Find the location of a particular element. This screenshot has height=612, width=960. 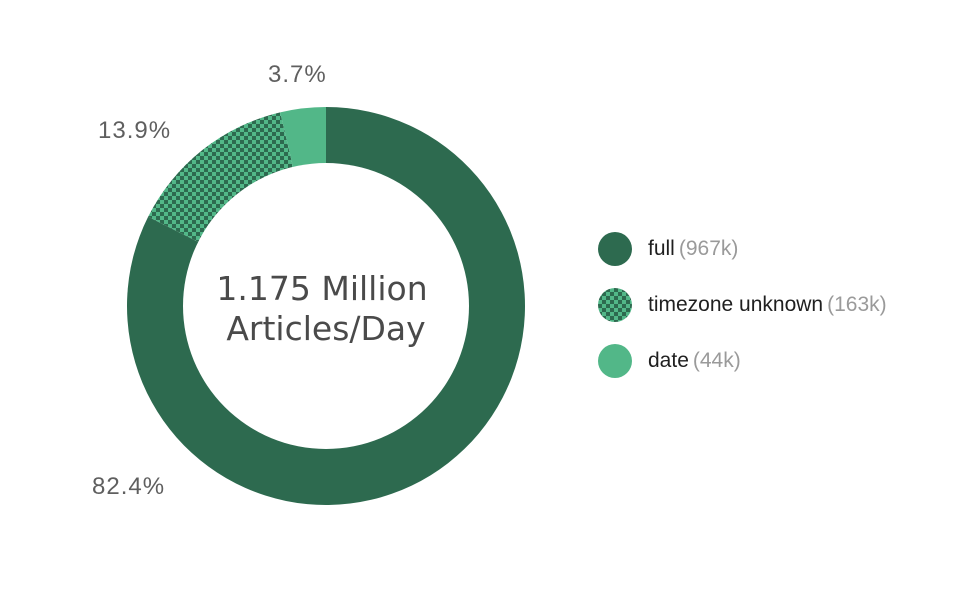

pct-label-date: 3.7% is located at coordinates (297, 74).